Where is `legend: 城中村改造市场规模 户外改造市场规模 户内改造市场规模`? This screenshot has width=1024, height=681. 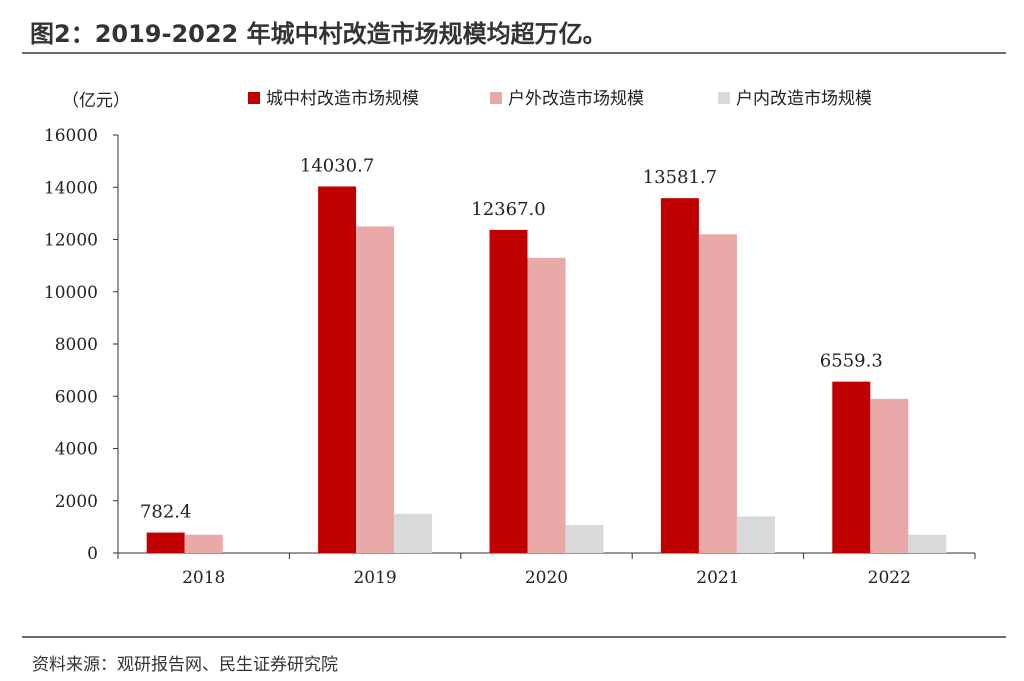 legend: 城中村改造市场规模 户外改造市场规模 户内改造市场规模 is located at coordinates (560, 99).